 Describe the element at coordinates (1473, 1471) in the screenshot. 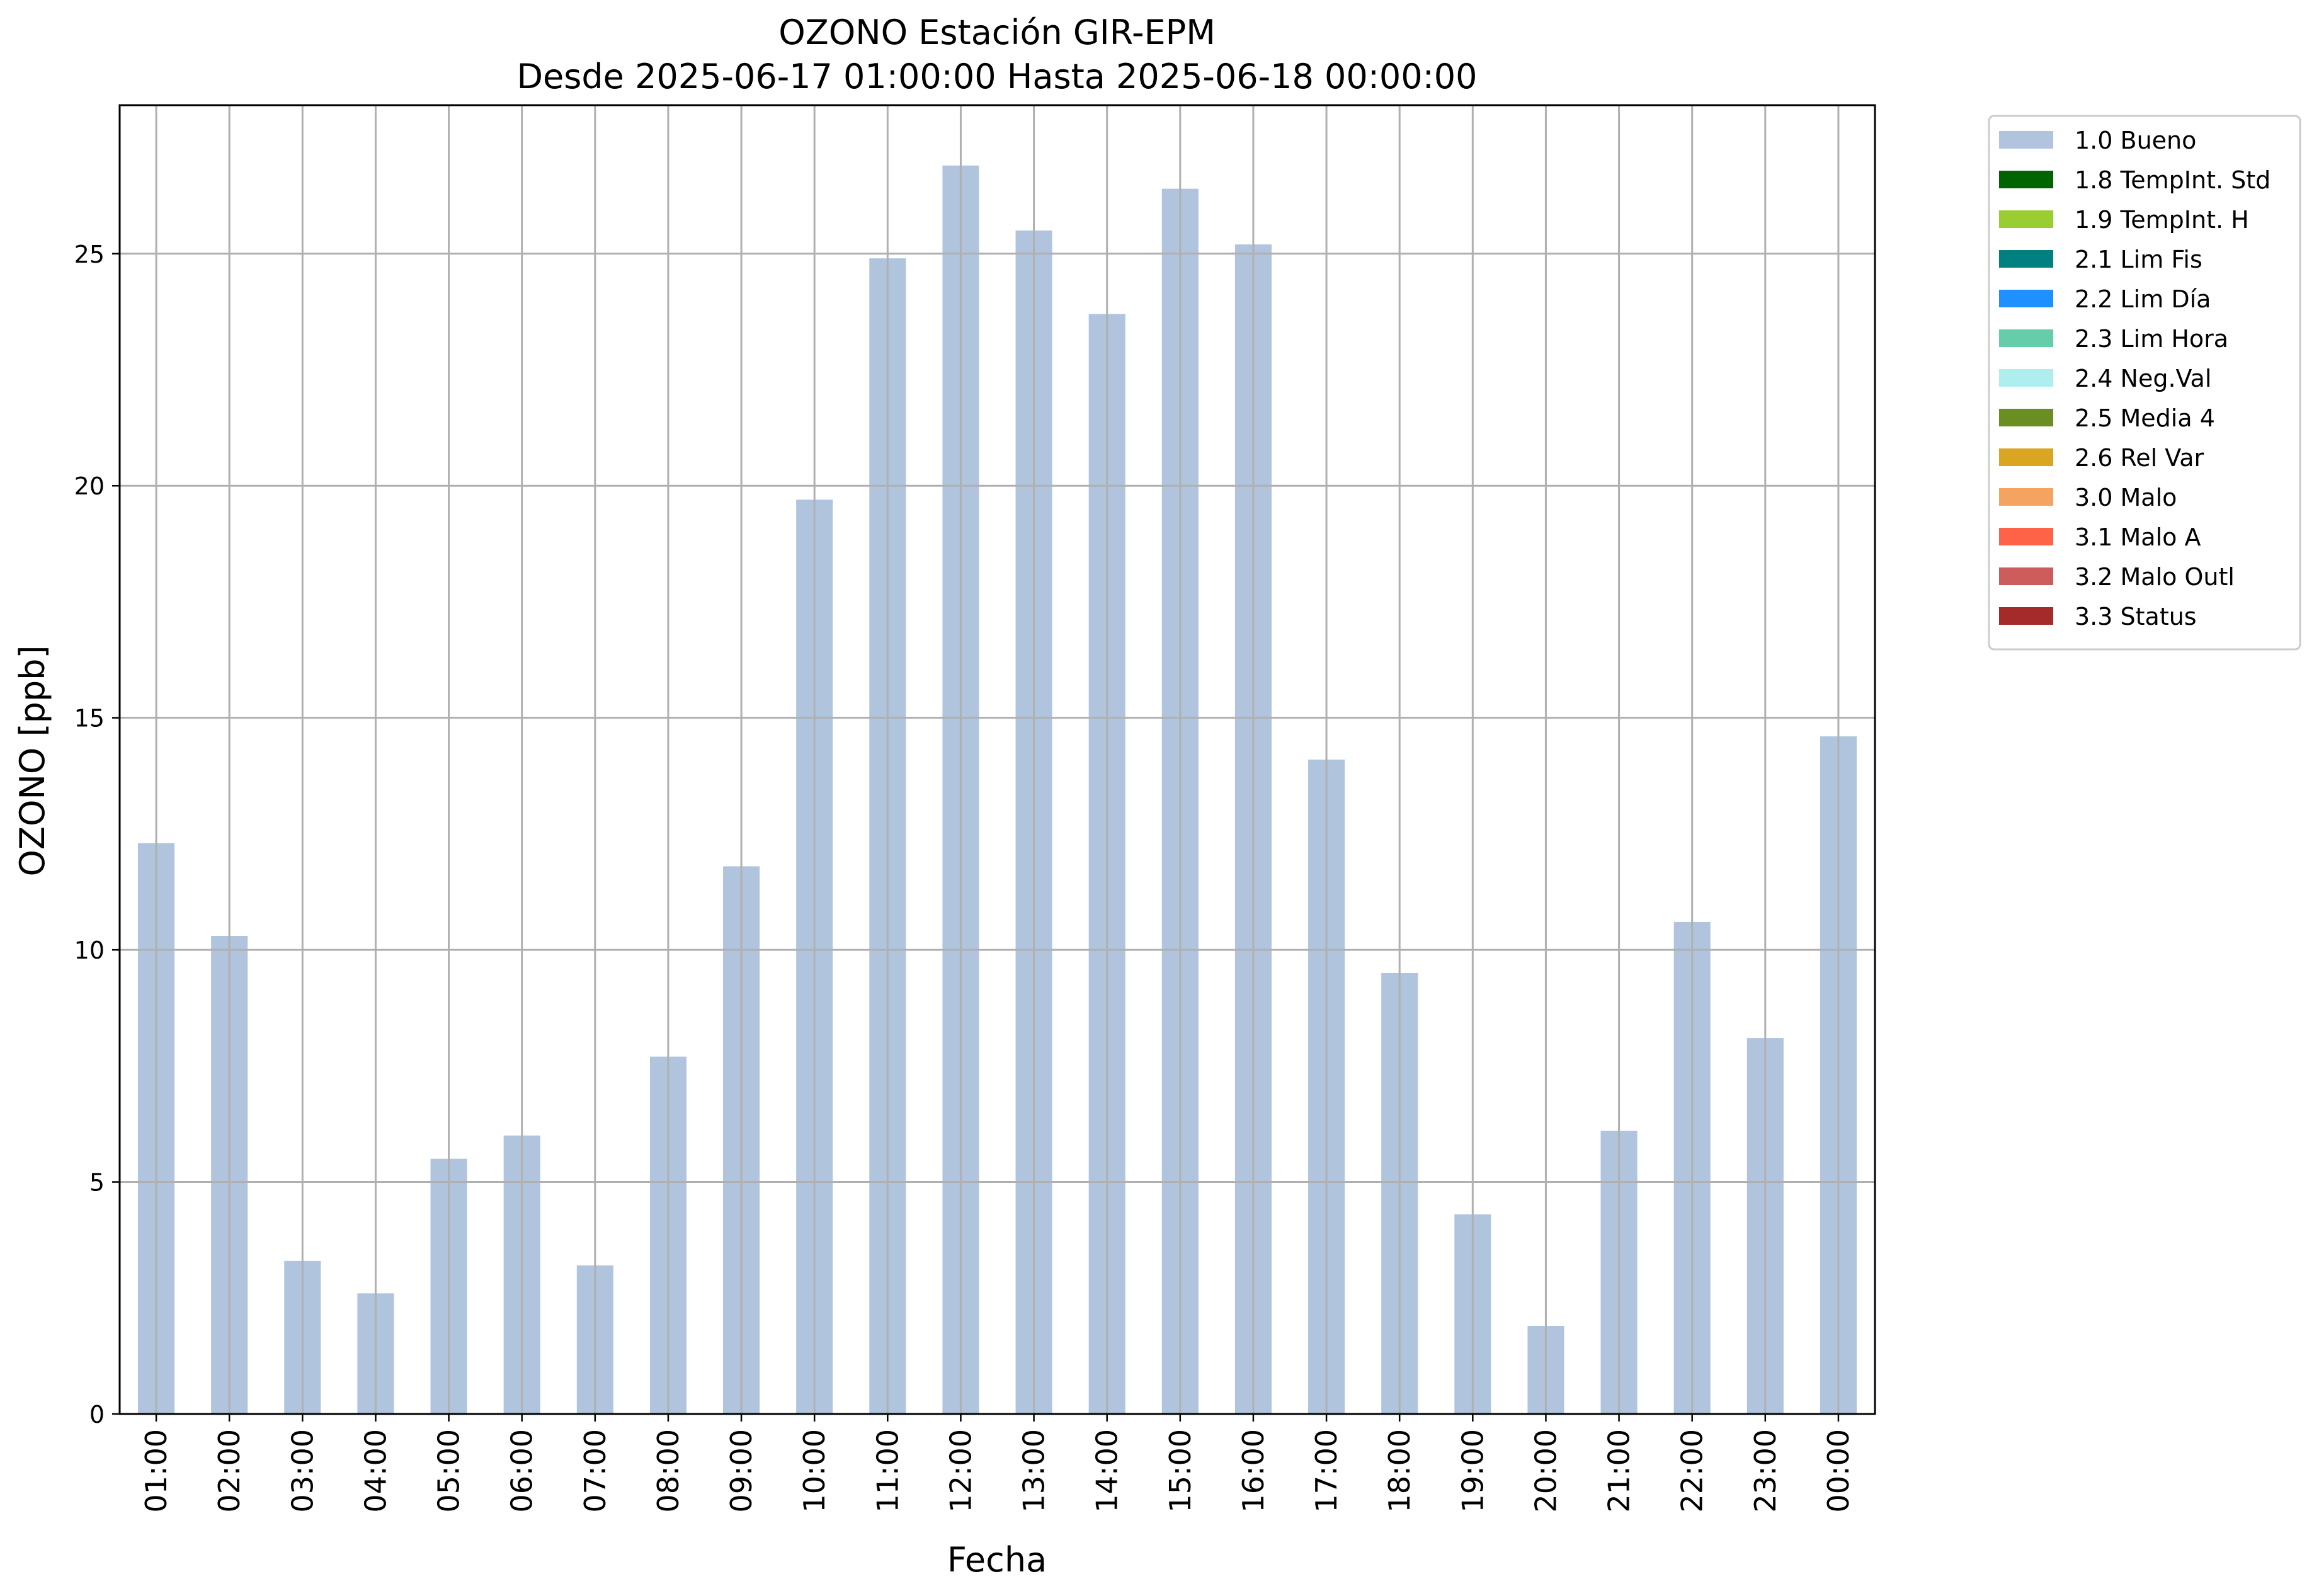

I see `x-tick-label: 19:00` at that location.